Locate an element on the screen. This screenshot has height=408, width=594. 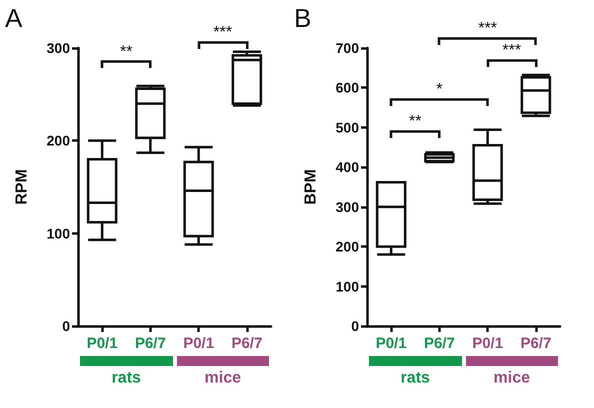
chart-title: A is located at coordinates (14, 18).